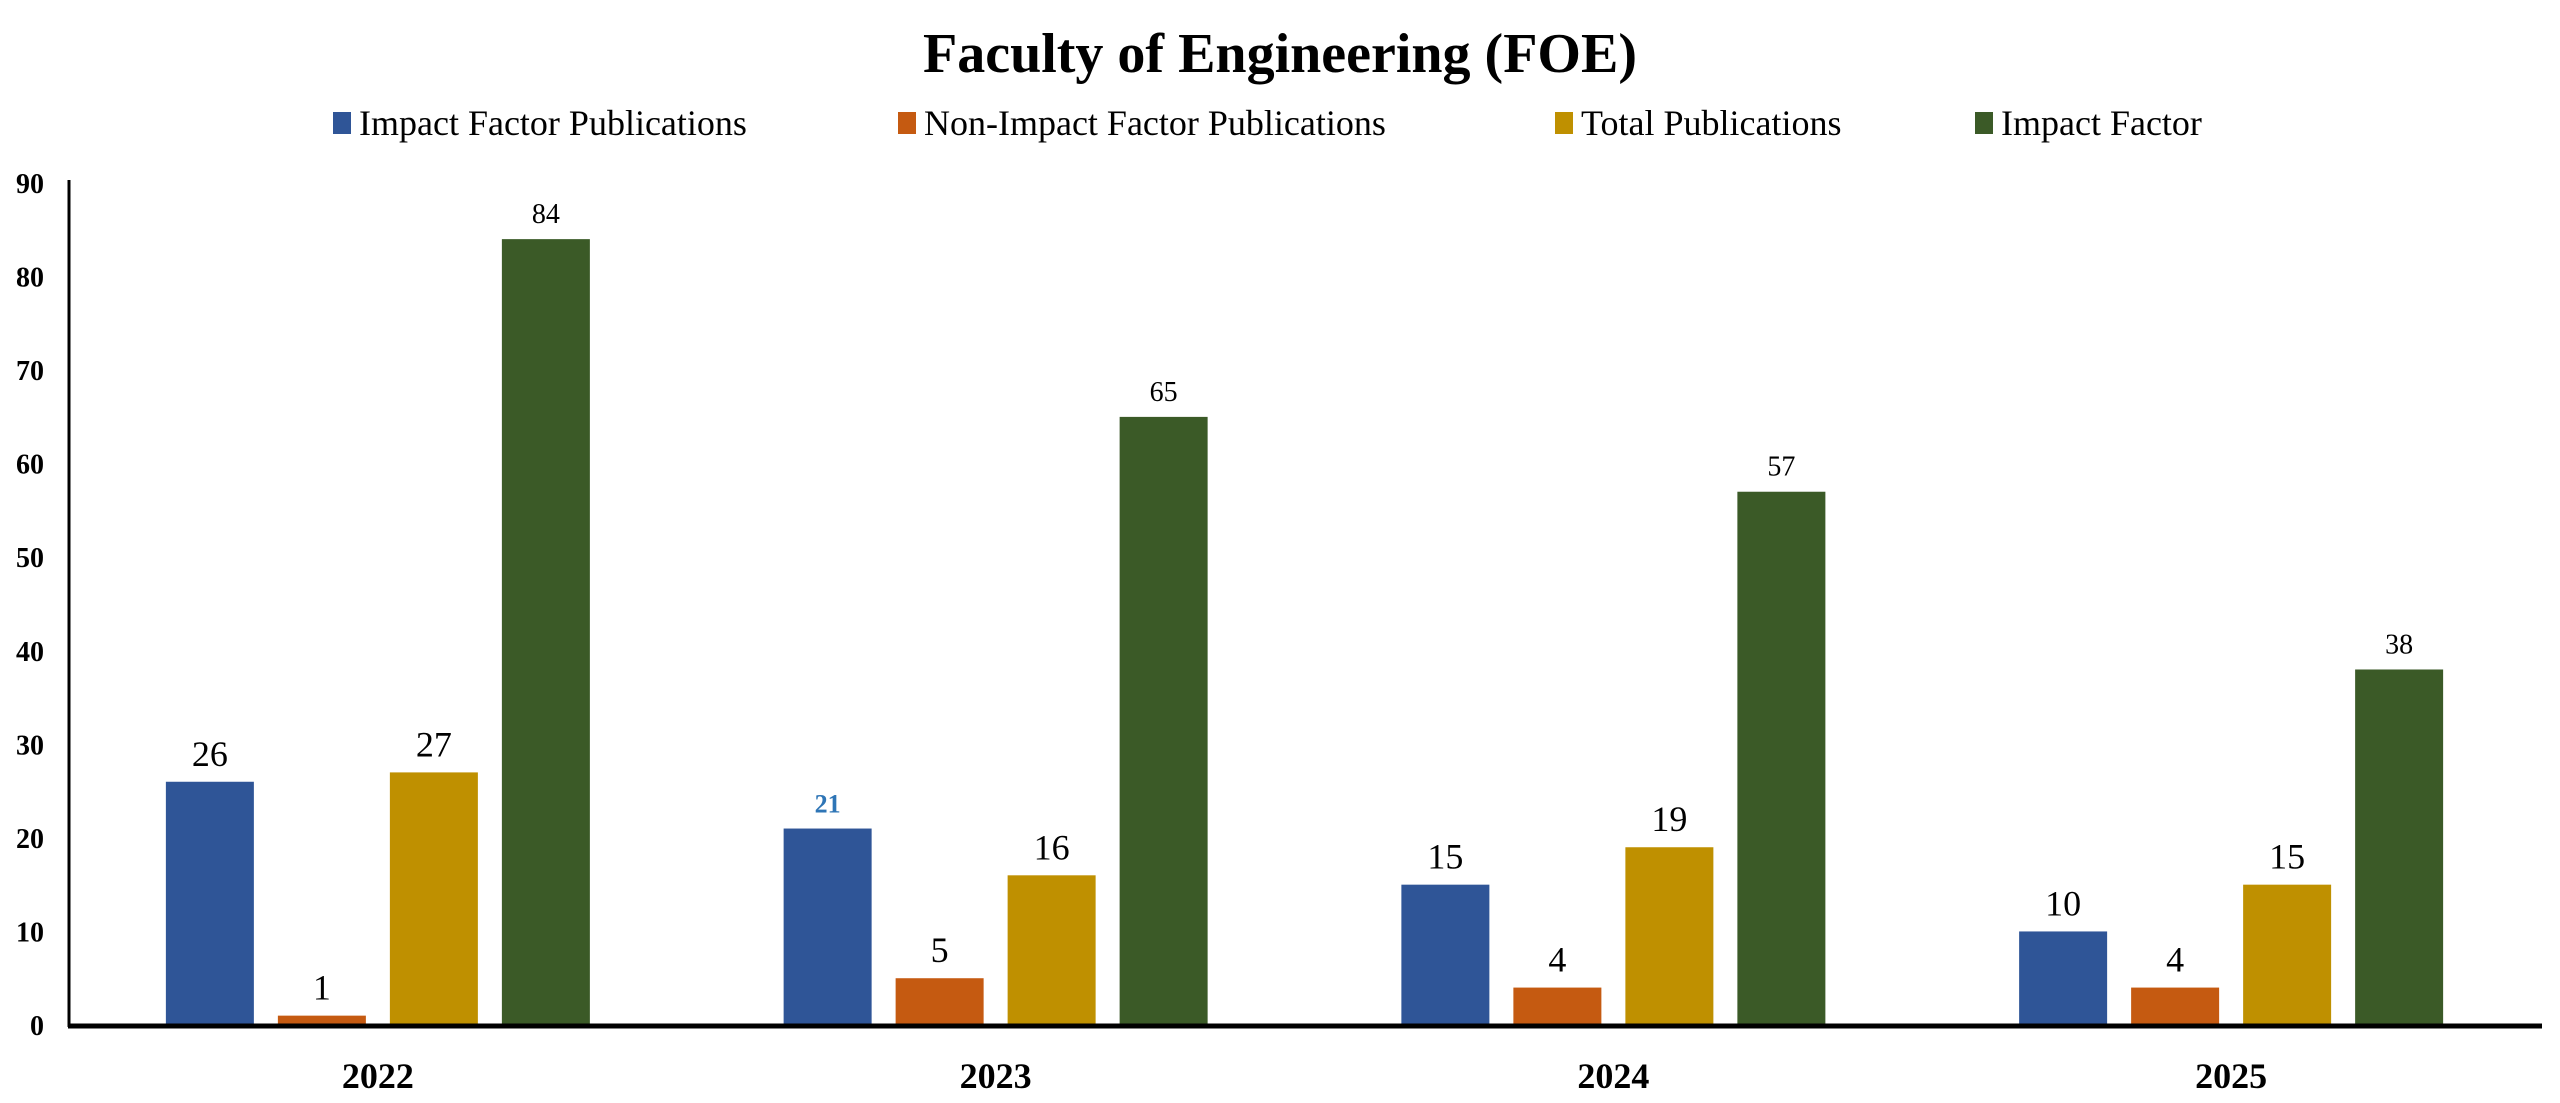 The width and height of the screenshot is (2560, 1103). What do you see at coordinates (546, 214) in the screenshot?
I see `data-label: 84` at bounding box center [546, 214].